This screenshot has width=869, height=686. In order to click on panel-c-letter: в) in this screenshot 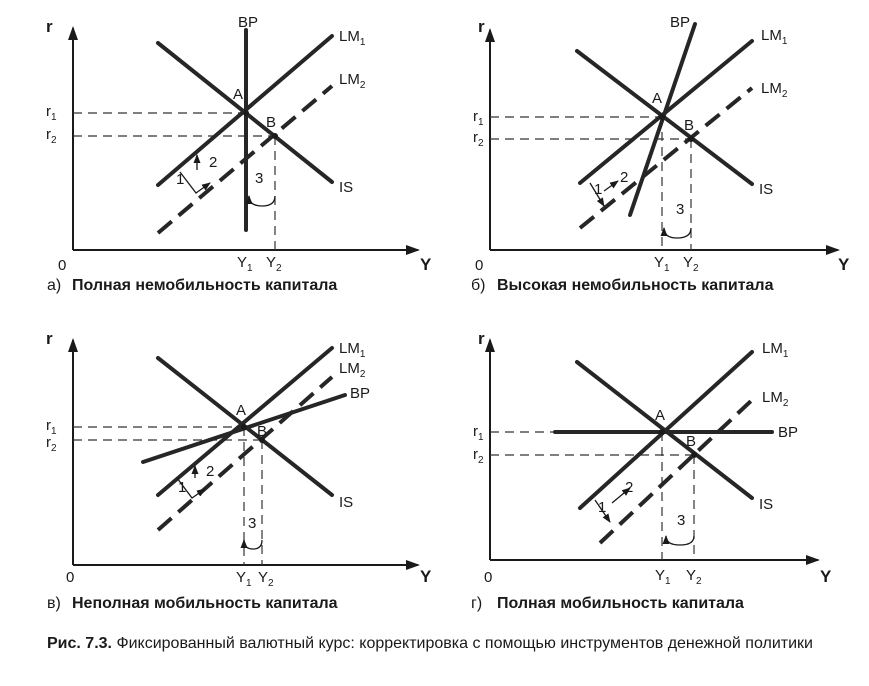, I will do `click(54, 603)`.